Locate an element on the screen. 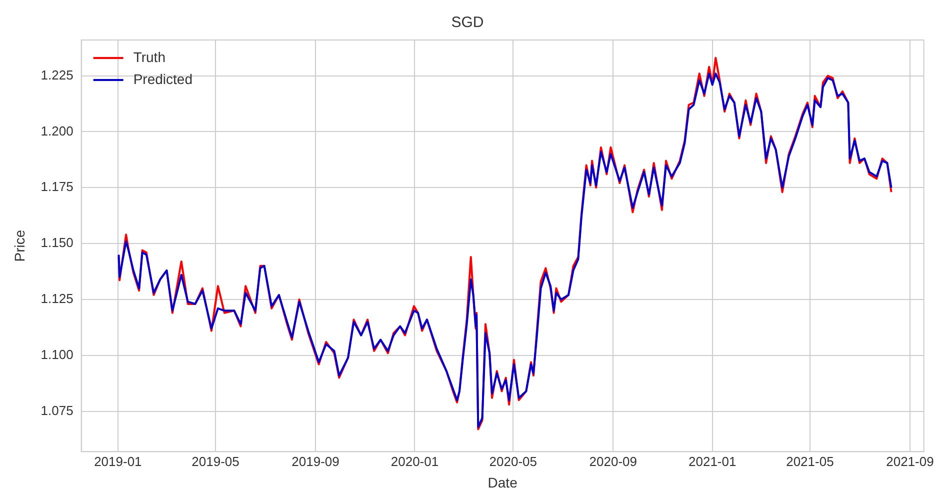 This screenshot has height=504, width=945. y-tick-label: 1.175 is located at coordinates (57, 186).